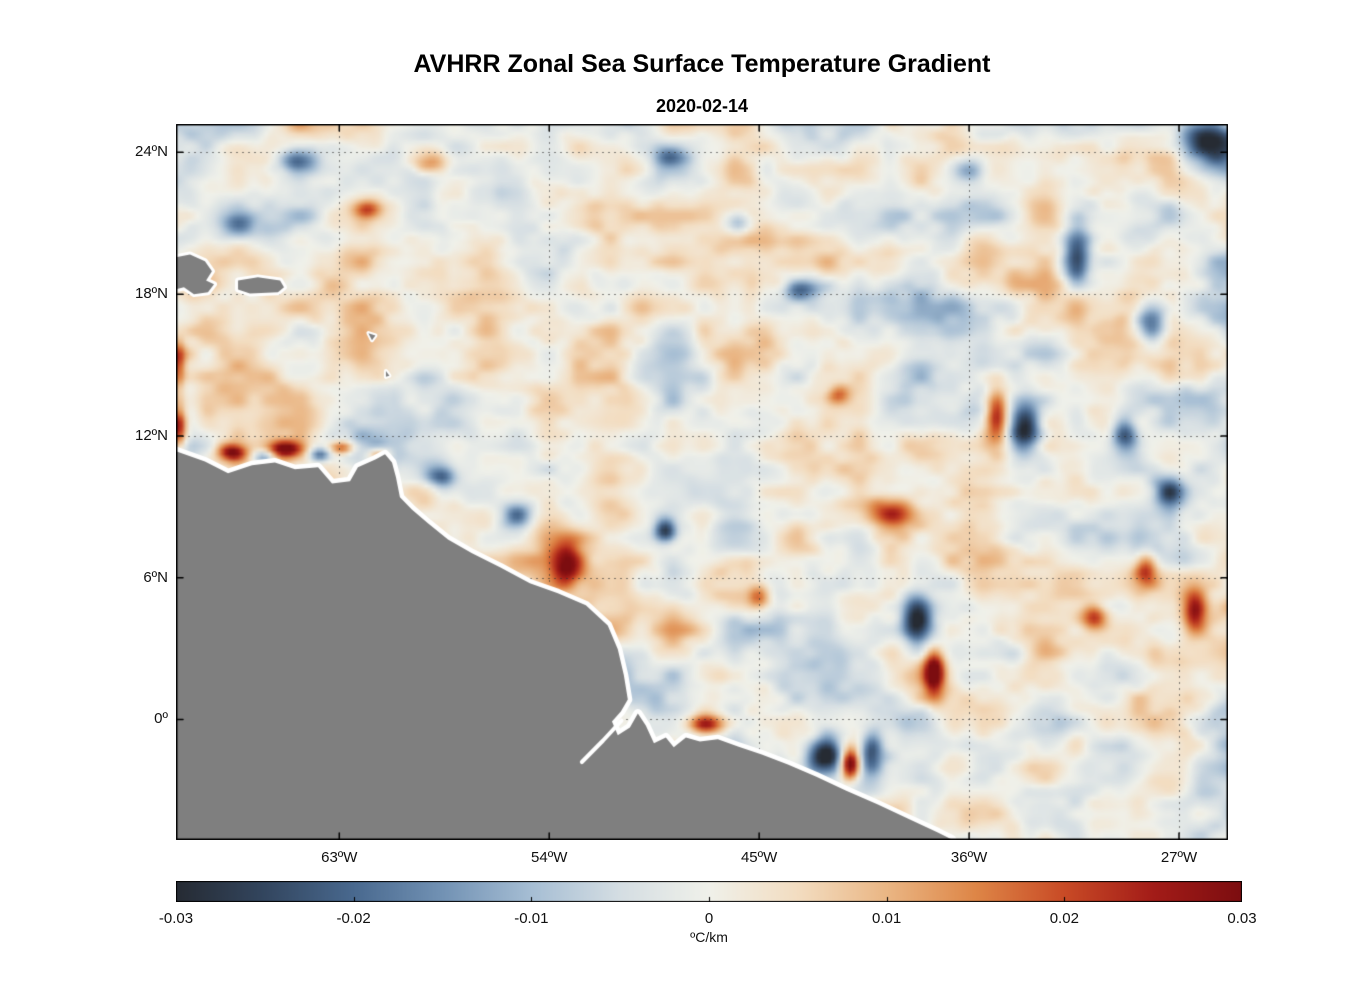  Describe the element at coordinates (176, 918) in the screenshot. I see `colorbar-tick-label: -0.03` at that location.